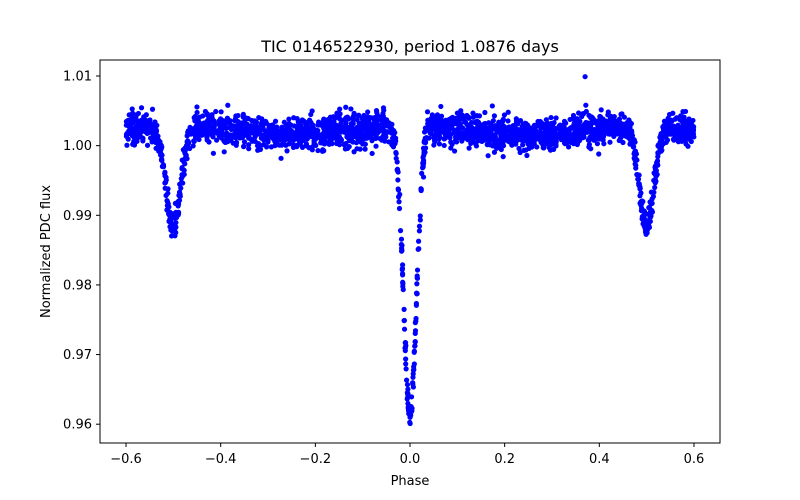 The image size is (800, 500). I want to click on y-axis-label: Normalized PDC flux, so click(46, 251).